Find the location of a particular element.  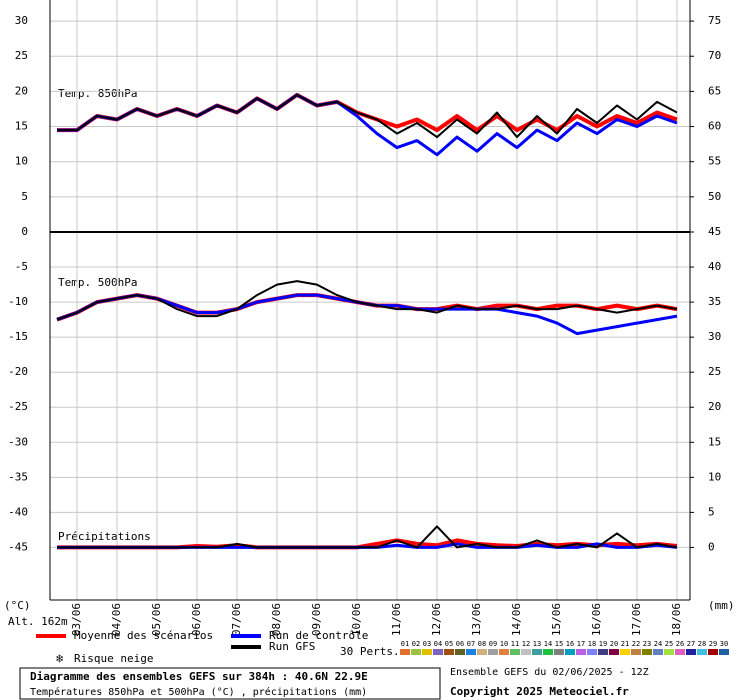

y2-tick-label: 75 is located at coordinates (714, 20).